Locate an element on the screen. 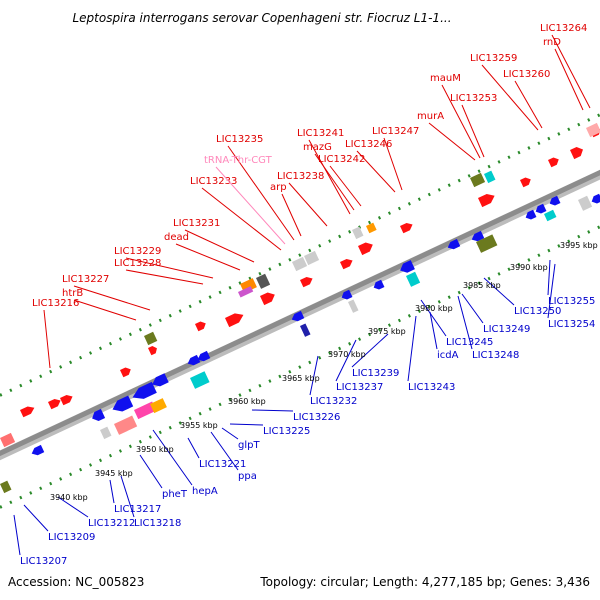 This screenshot has height=600, width=600. gene-label-lic13259: LIC13259 is located at coordinates (493, 58).